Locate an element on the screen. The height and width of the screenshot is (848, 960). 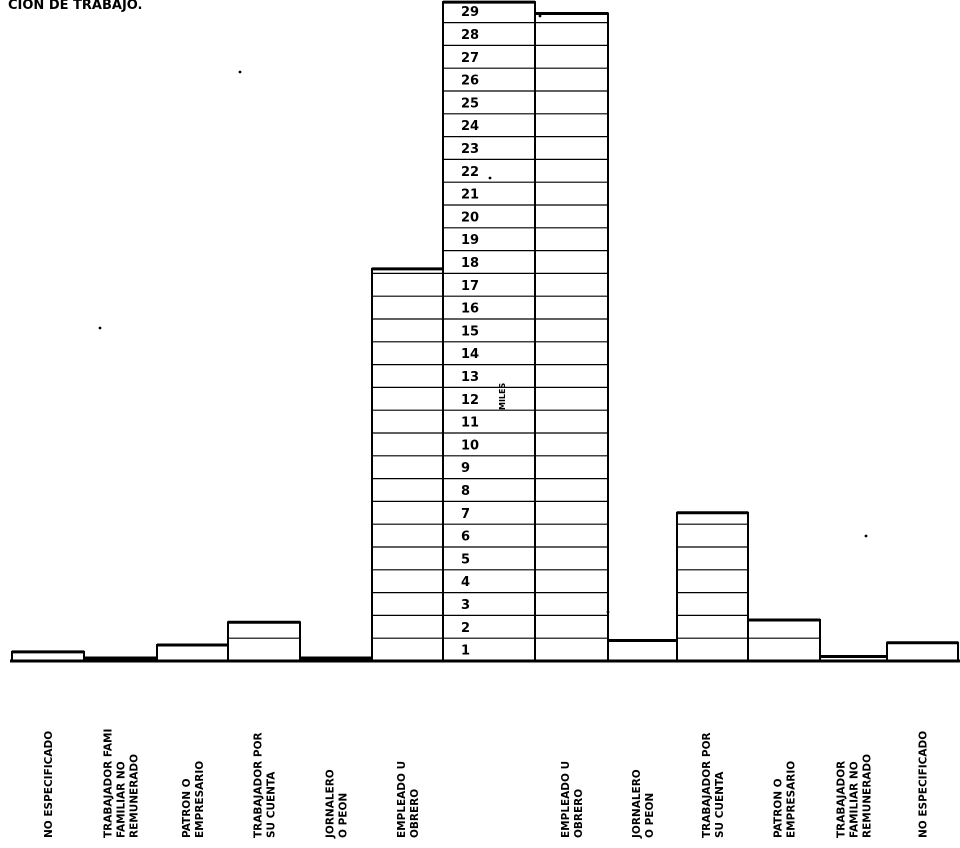
tick-label: 29 is located at coordinates (470, 12).